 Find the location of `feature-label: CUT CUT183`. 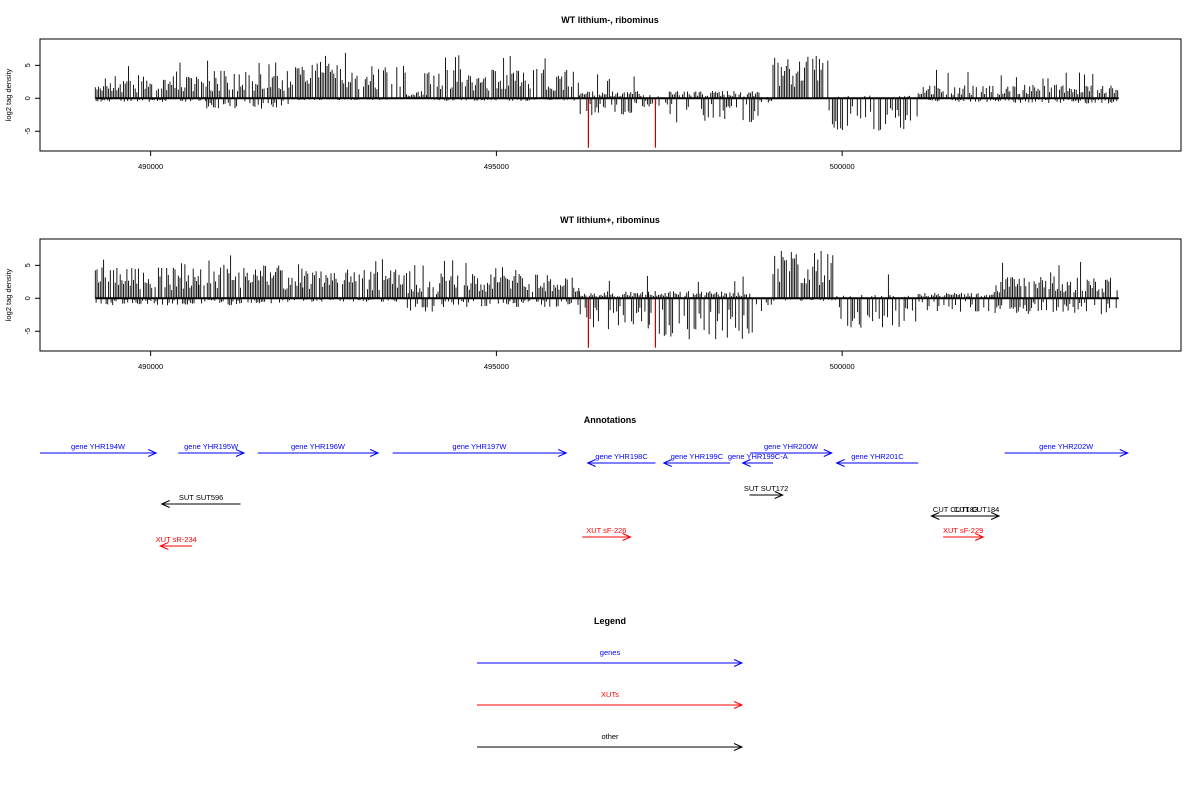

feature-label: CUT CUT183 is located at coordinates (955, 509).